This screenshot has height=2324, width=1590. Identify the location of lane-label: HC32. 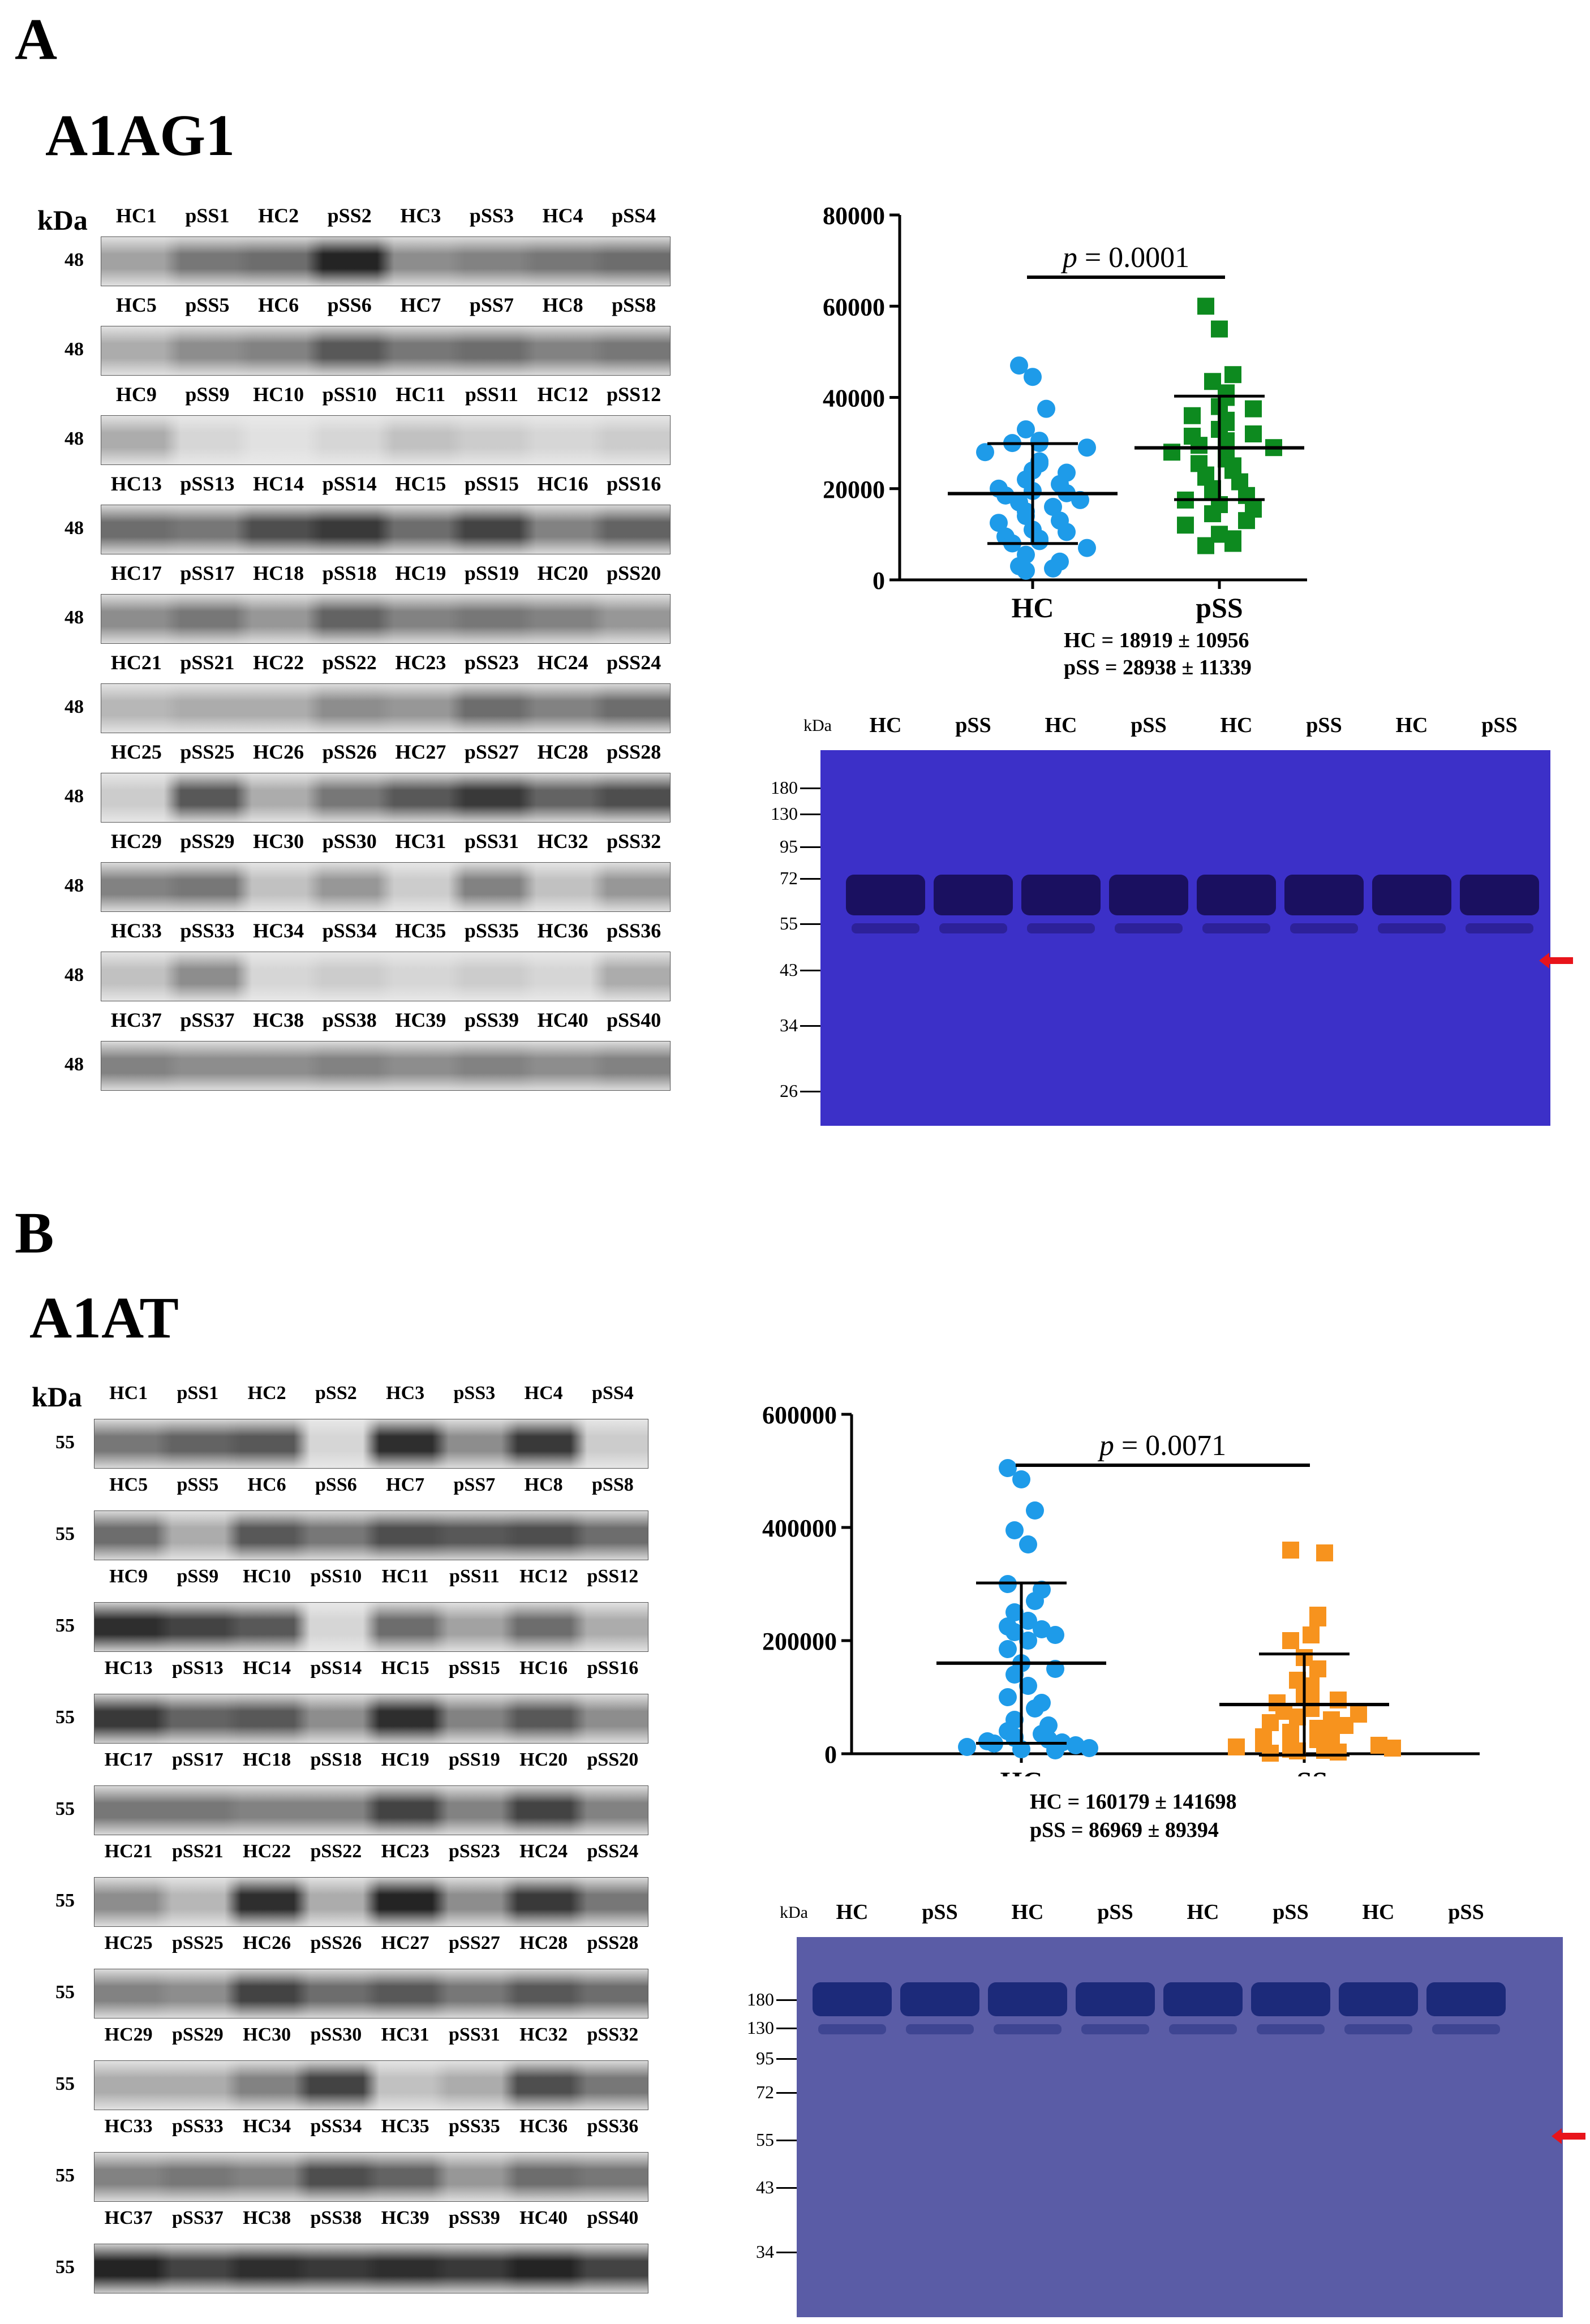
(562, 841).